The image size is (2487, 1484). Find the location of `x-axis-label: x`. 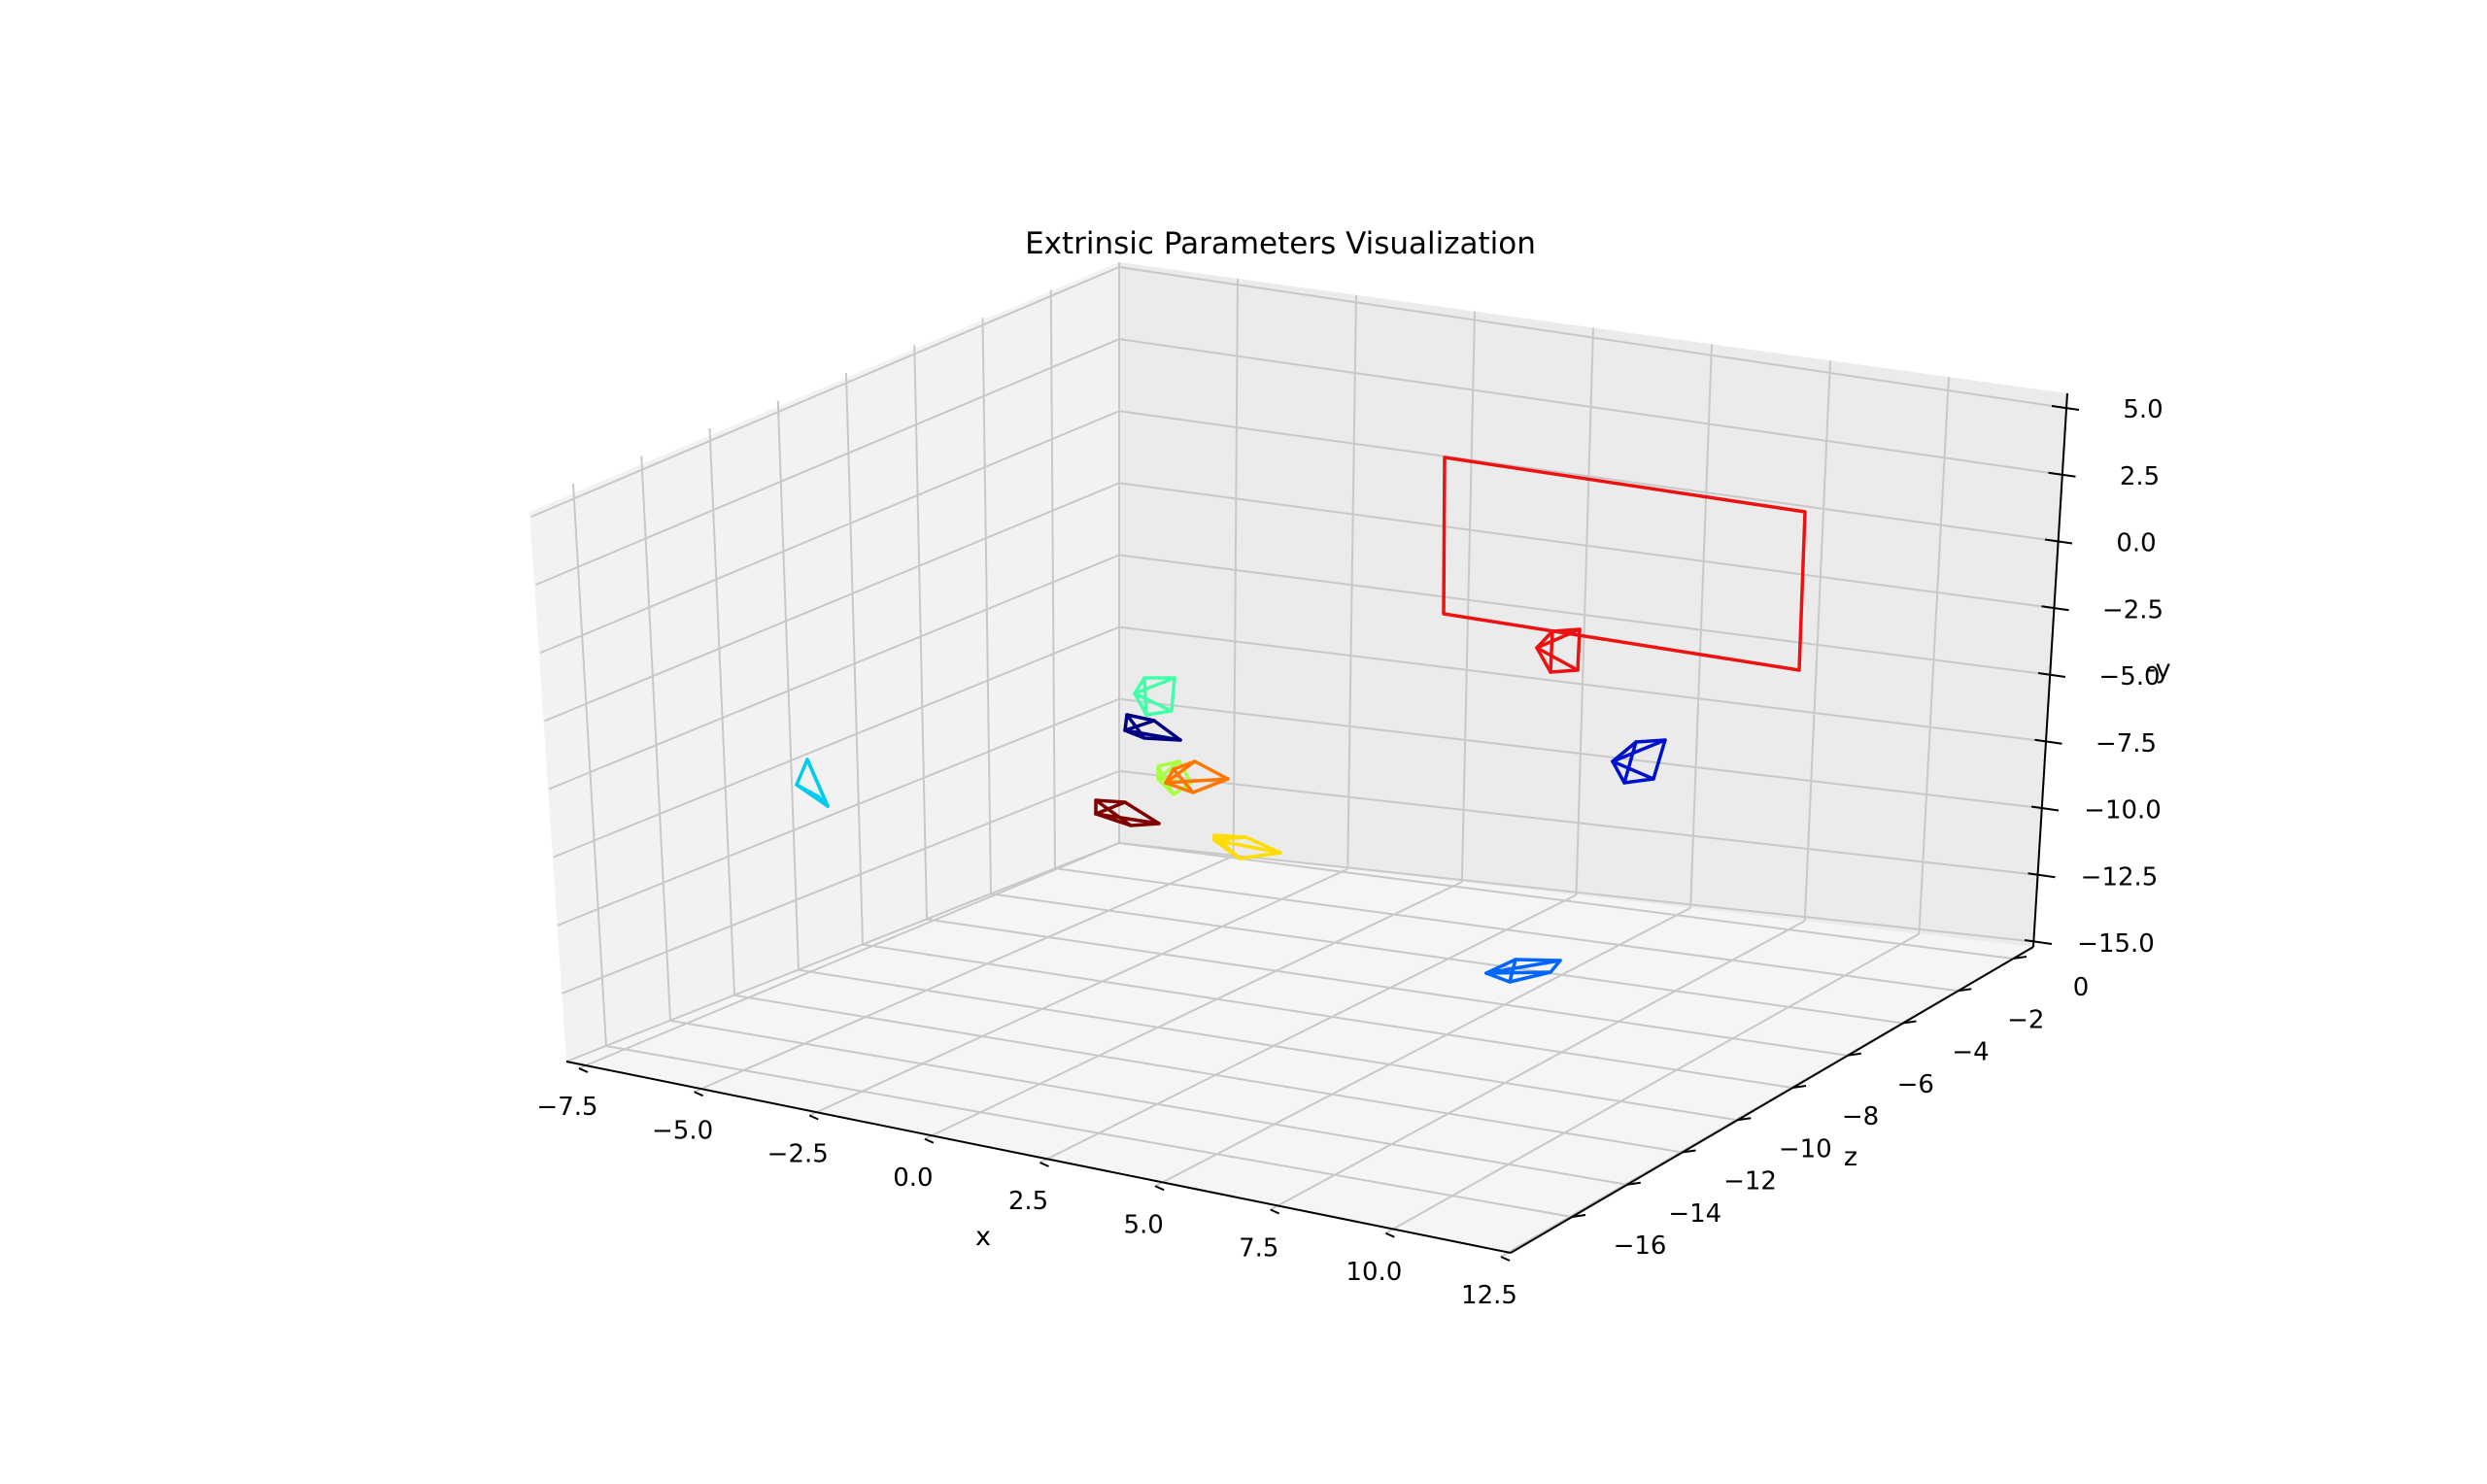

x-axis-label: x is located at coordinates (983, 1237).